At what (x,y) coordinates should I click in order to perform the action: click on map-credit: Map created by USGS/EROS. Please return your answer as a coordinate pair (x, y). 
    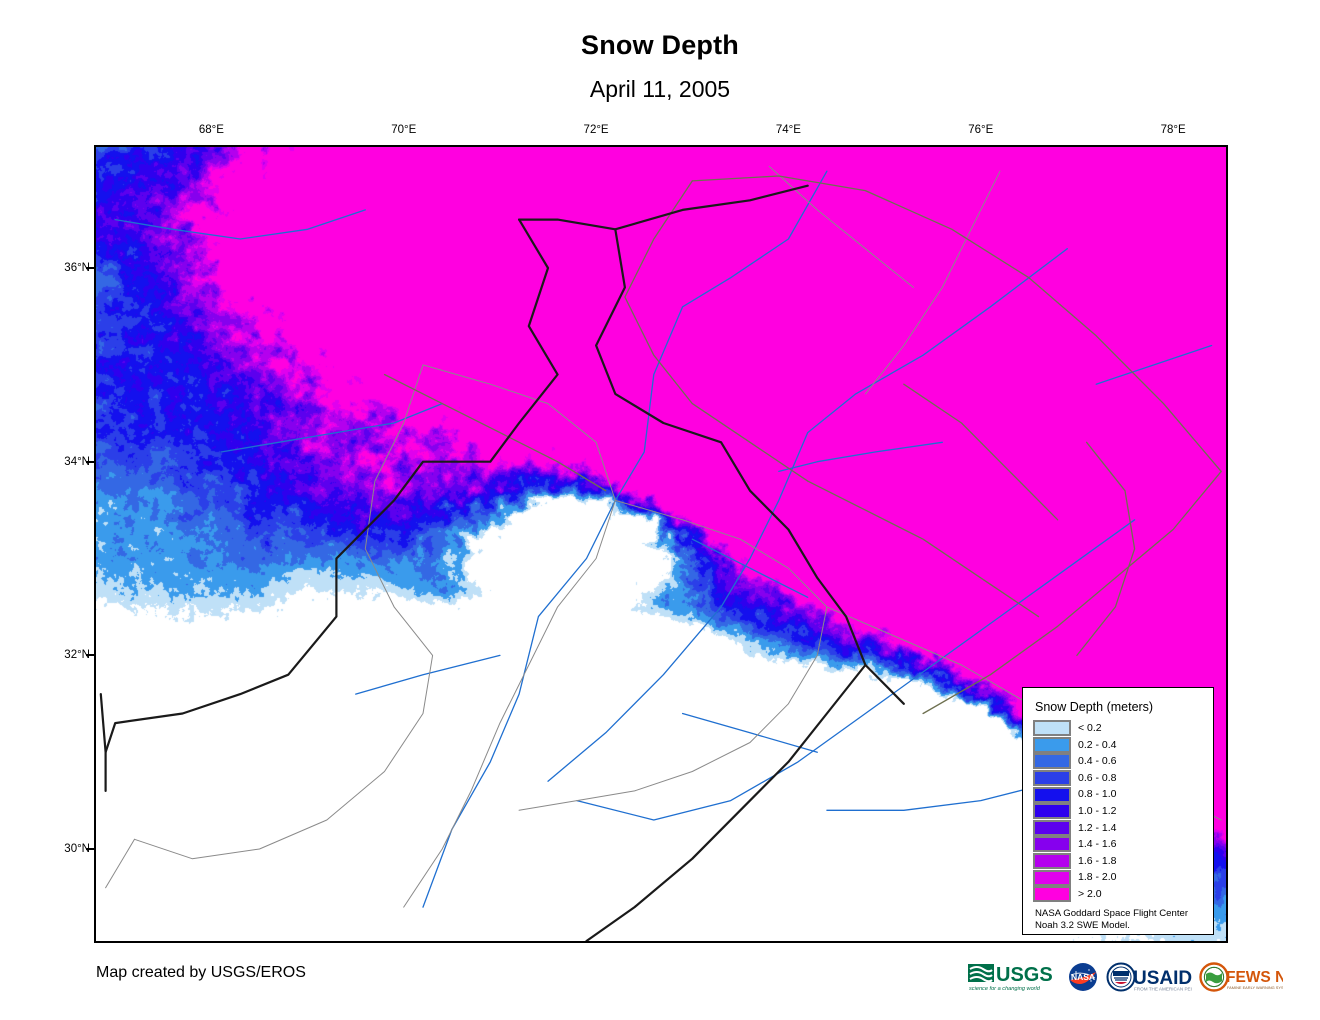
    Looking at the image, I should click on (201, 972).